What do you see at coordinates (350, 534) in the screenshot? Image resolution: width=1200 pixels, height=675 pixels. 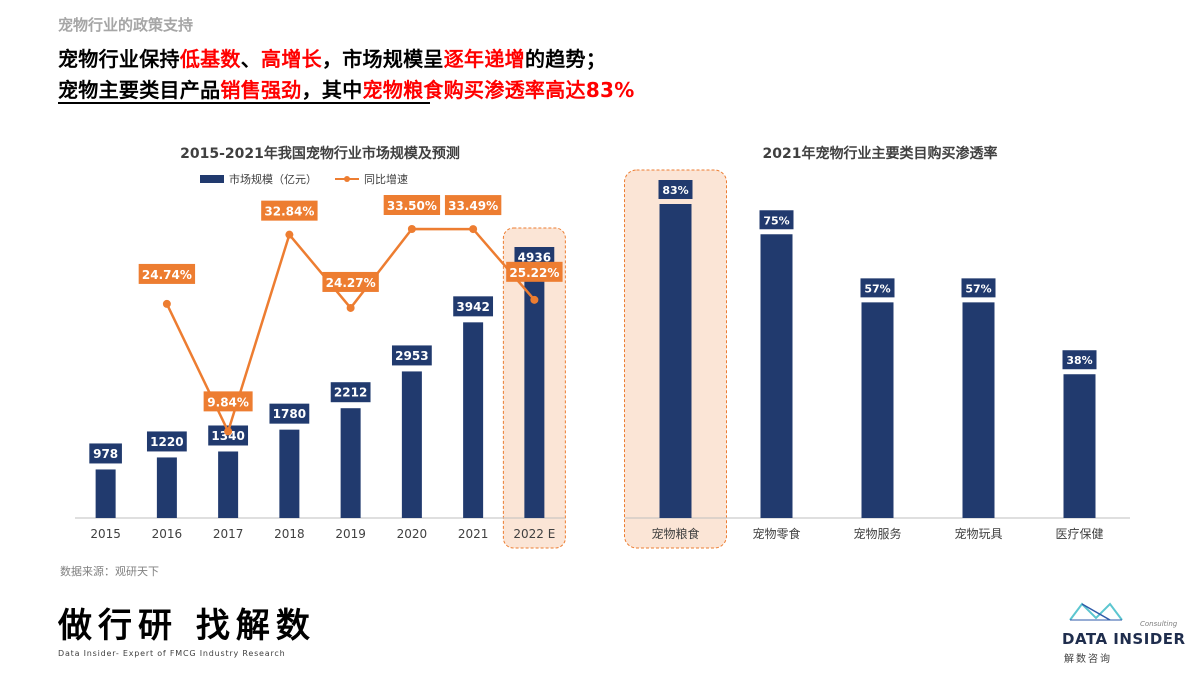 I see `x-tick-label: 2019` at bounding box center [350, 534].